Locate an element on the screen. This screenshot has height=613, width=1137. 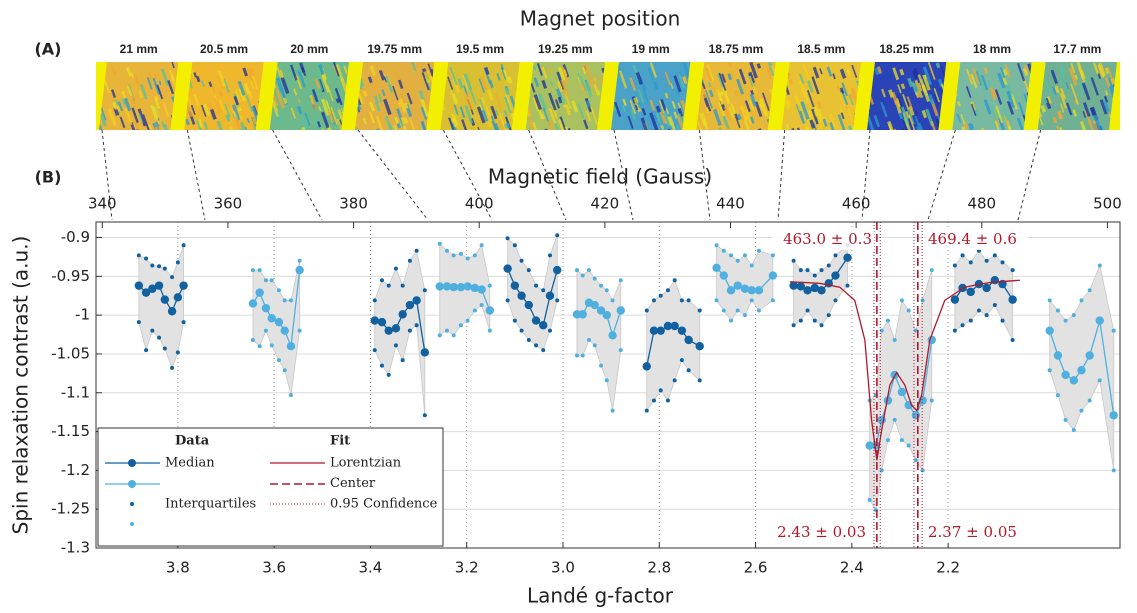
x-axis-title: Landé g-factor is located at coordinates (600, 596).